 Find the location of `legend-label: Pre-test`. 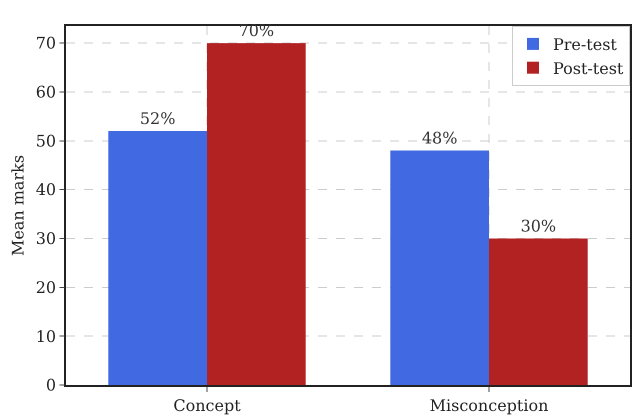

legend-label: Pre-test is located at coordinates (585, 44).